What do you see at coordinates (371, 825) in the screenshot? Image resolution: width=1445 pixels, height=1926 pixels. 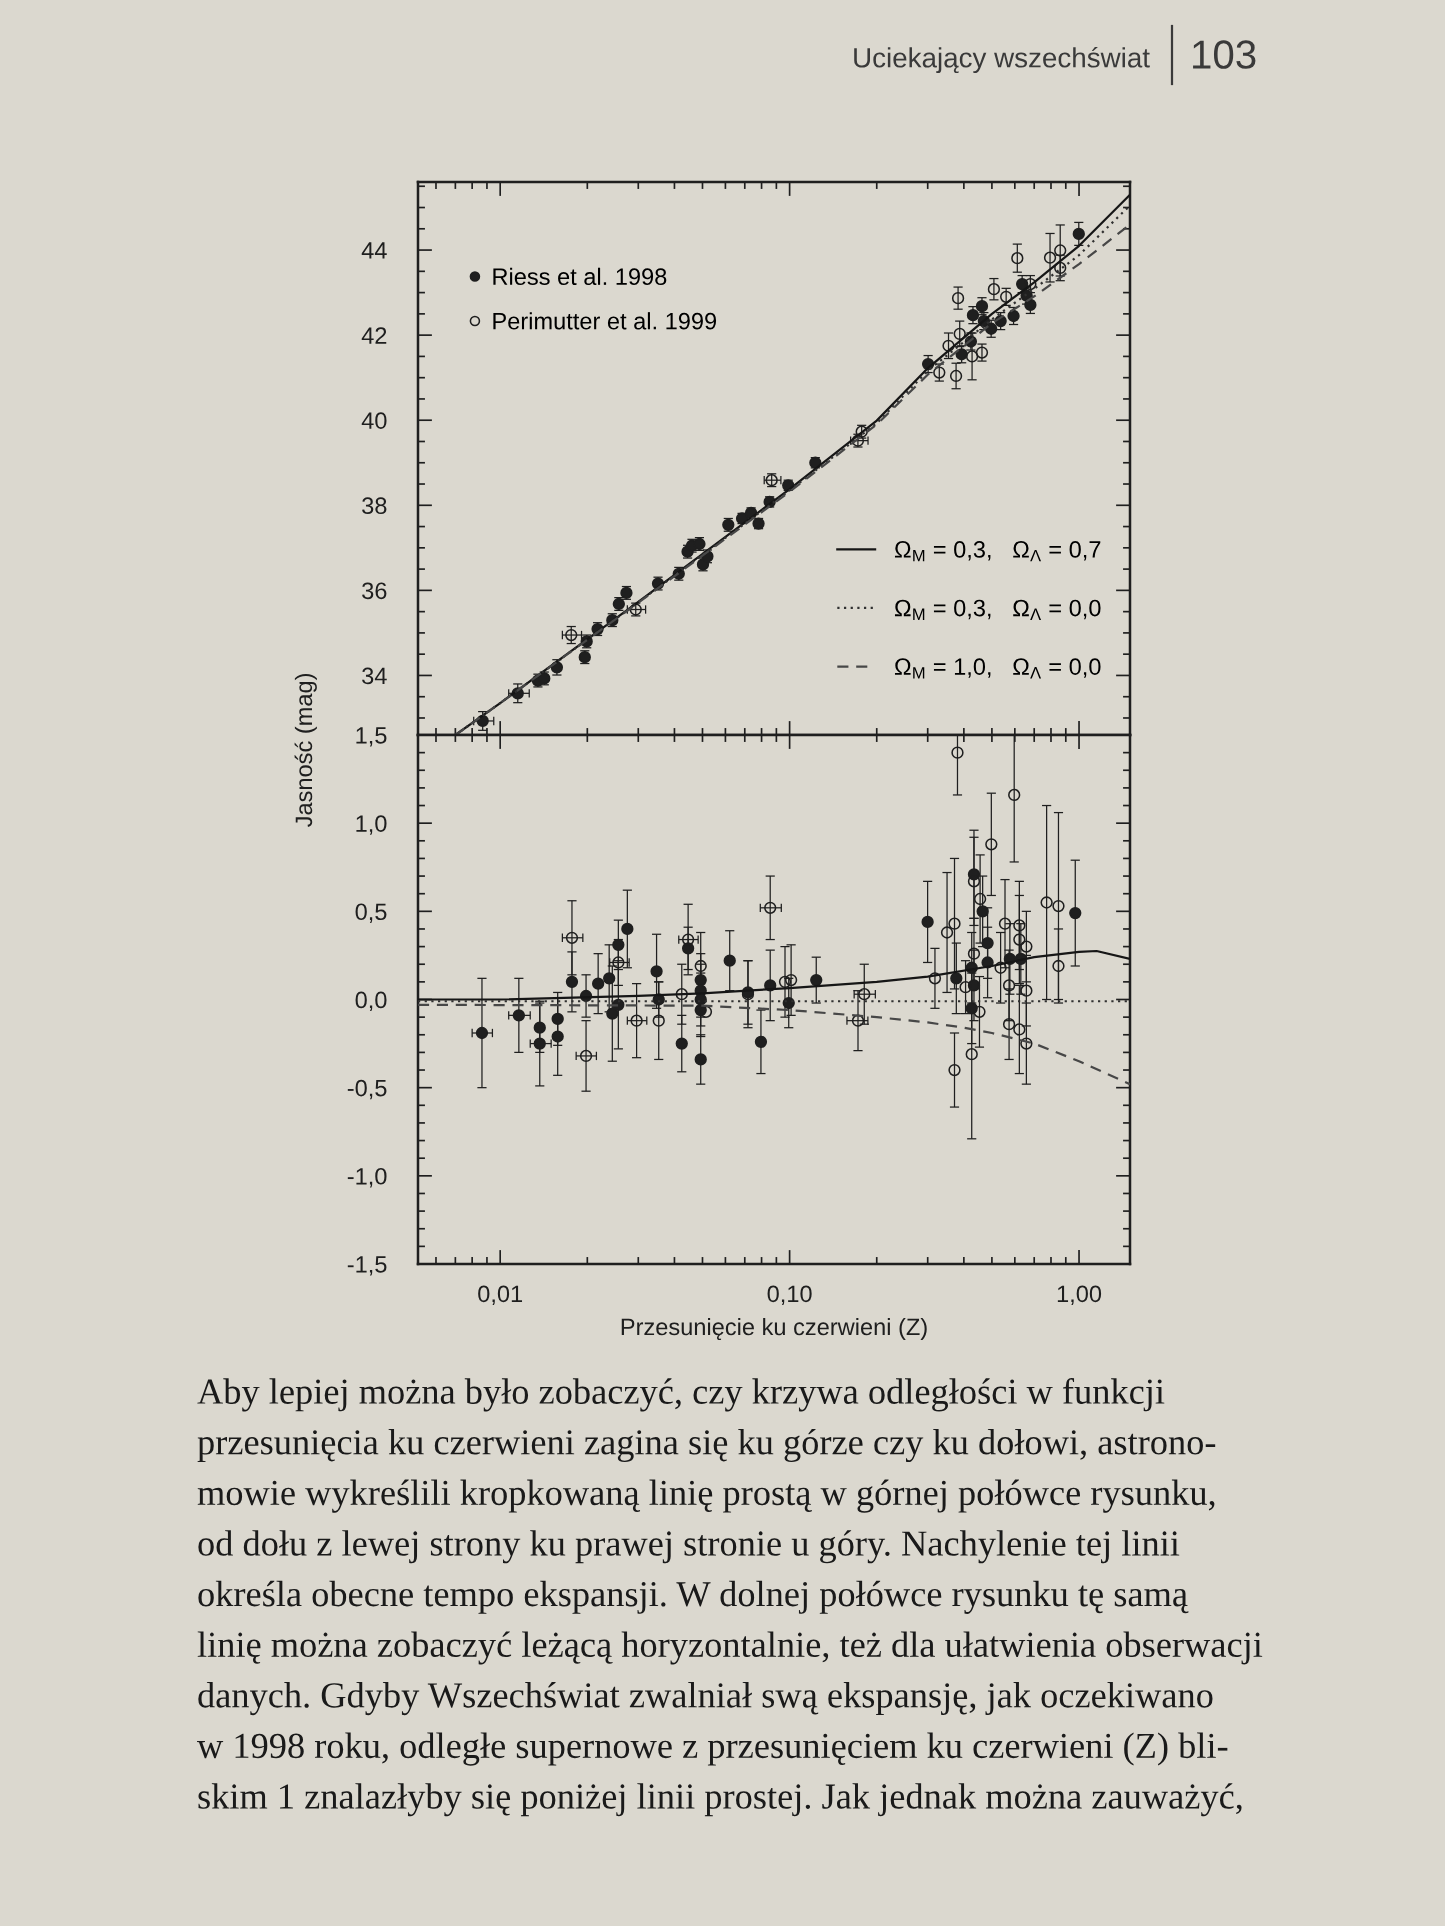 I see `y-tick-label: 1,0` at bounding box center [371, 825].